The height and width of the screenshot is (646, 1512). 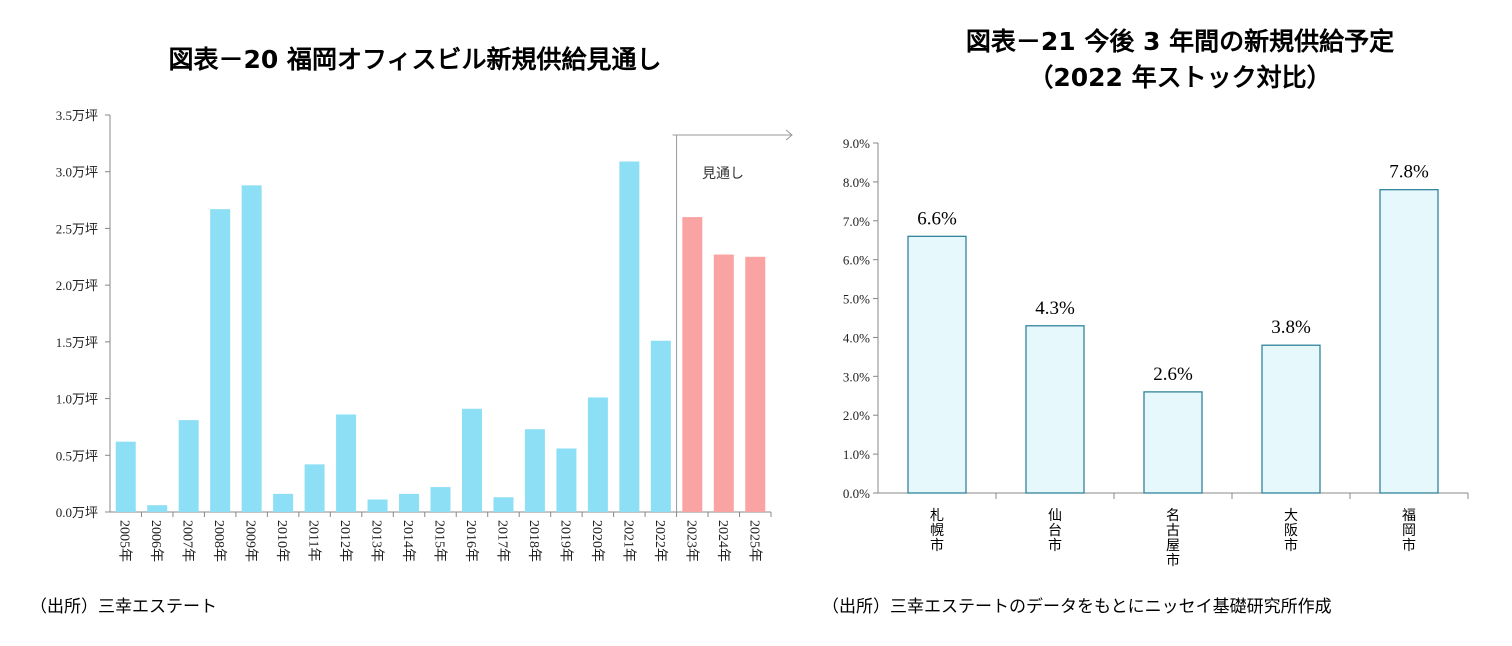 What do you see at coordinates (77, 342) in the screenshot?
I see `left-y-tick-label: 1.5万坪` at bounding box center [77, 342].